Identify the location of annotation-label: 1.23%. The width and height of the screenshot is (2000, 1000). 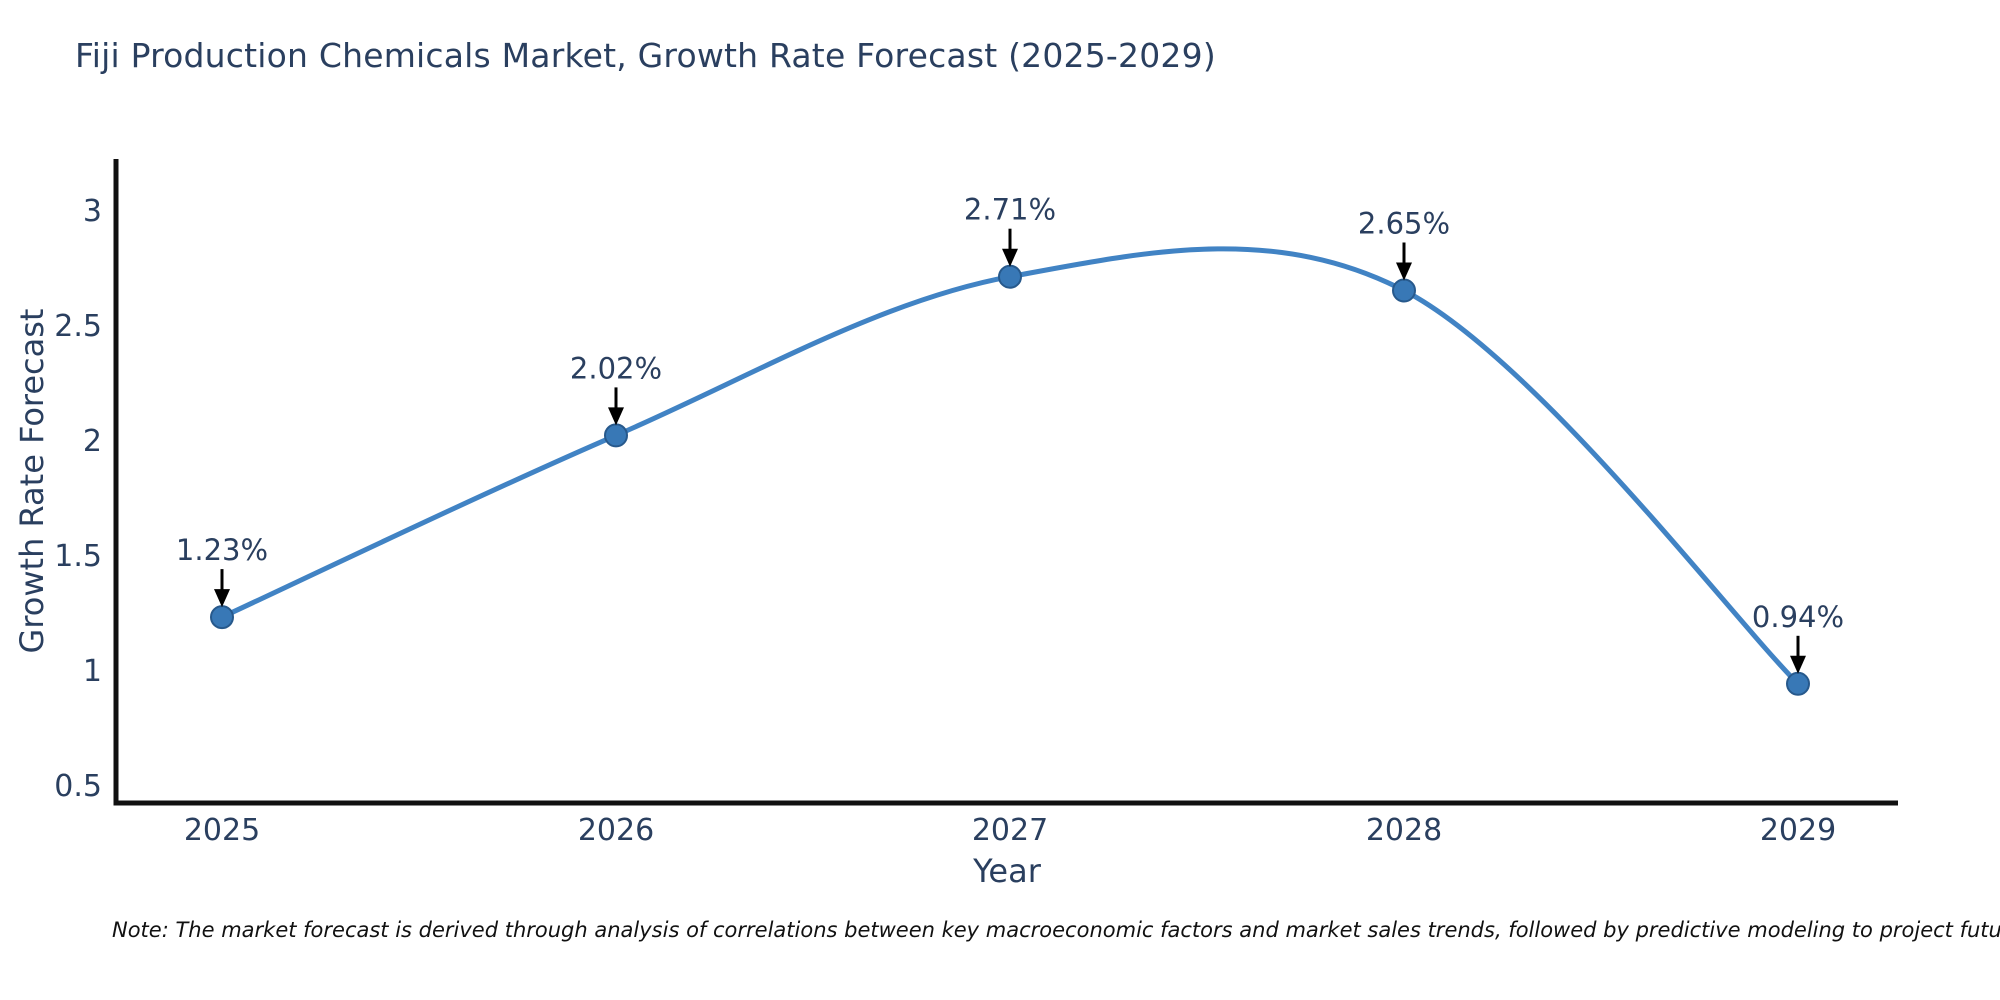
(222, 550).